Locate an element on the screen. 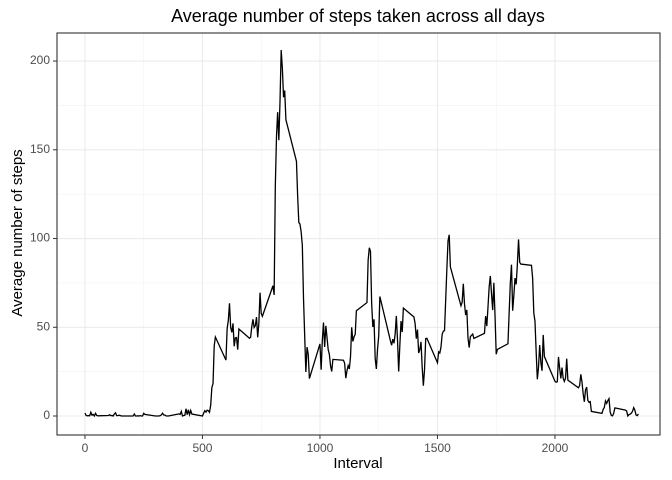  x-tick-label: 0 is located at coordinates (85, 448).